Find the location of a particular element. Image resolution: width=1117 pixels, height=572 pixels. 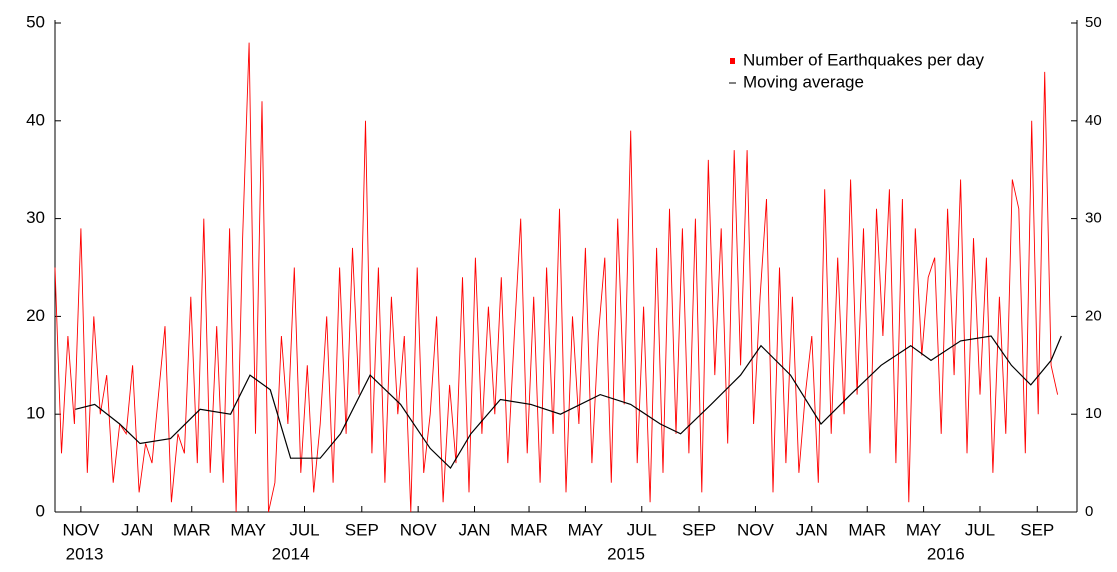

y-tick-label: 40 is located at coordinates (35, 119).